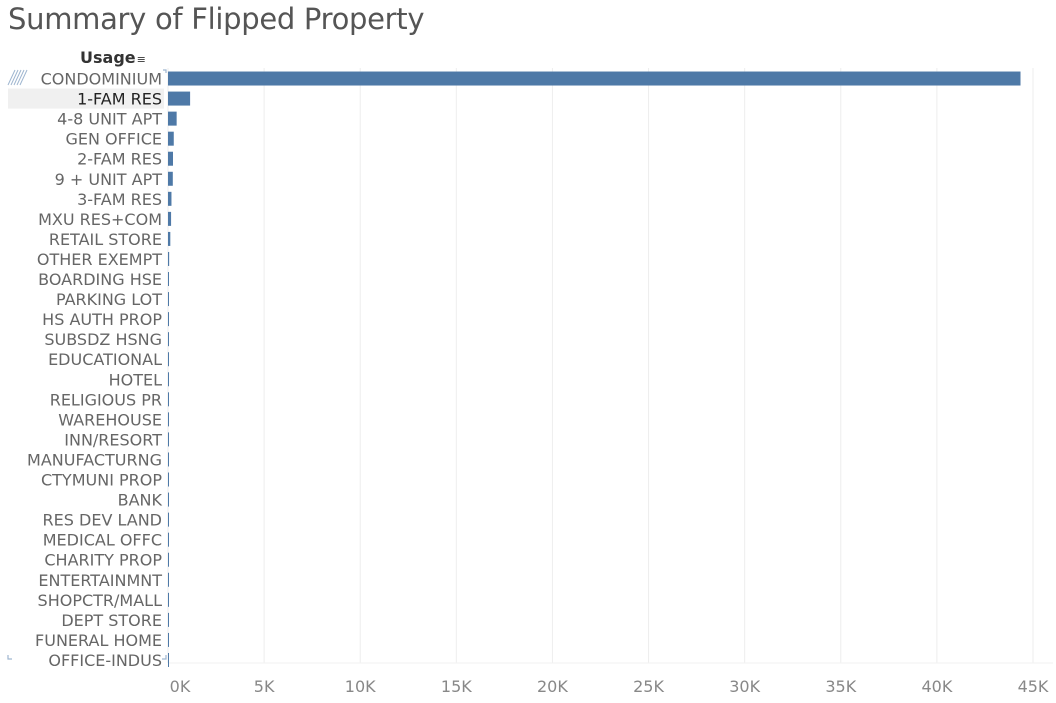 The image size is (1056, 703). I want to click on selected-row-highlight, so click(86, 98).